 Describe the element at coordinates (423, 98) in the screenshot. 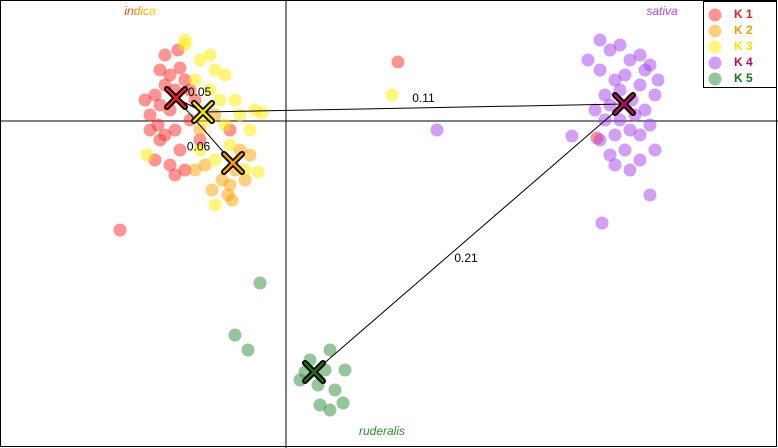

I see `link-label: 0.11` at that location.